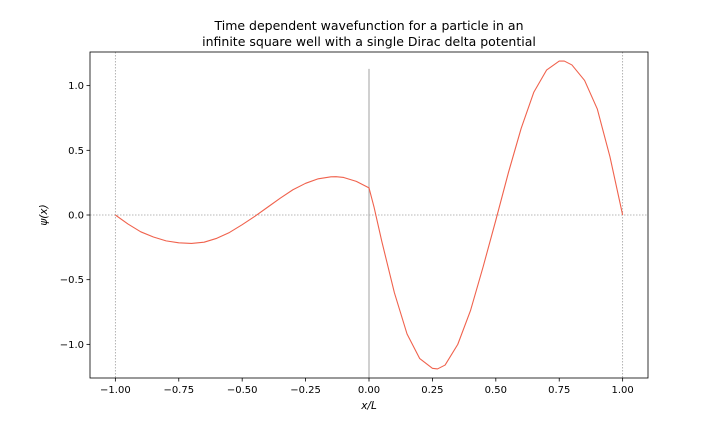 This screenshot has height=432, width=720. I want to click on y-tick-label: 0.0, so click(76, 216).